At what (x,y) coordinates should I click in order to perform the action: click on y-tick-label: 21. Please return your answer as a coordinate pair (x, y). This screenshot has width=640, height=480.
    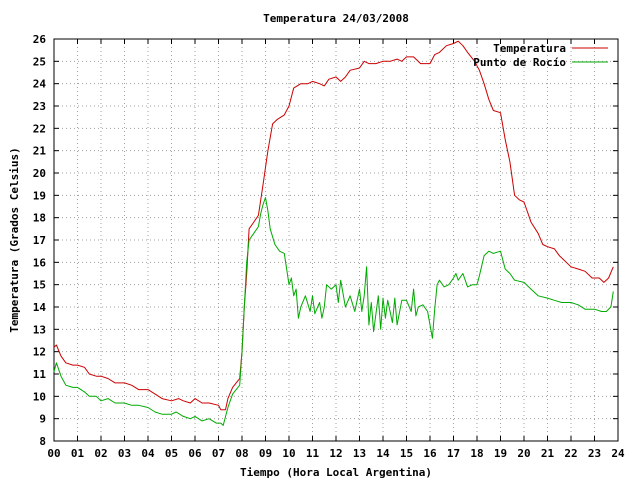
    Looking at the image, I should click on (40, 151).